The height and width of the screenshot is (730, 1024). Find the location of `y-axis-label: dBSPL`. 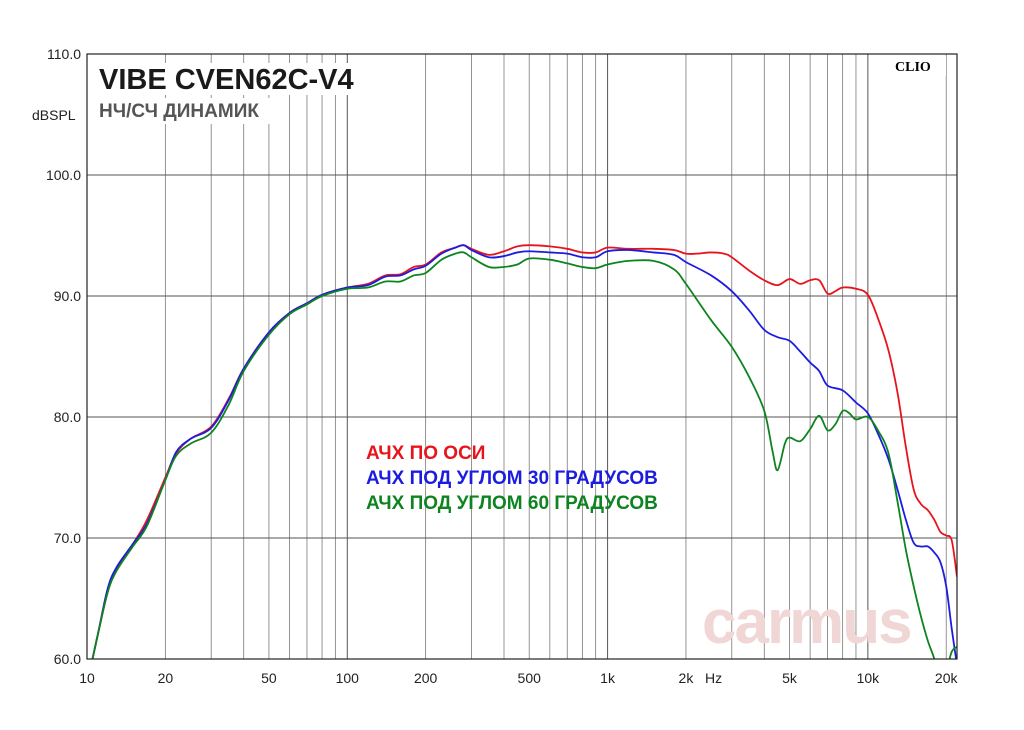

y-axis-label: dBSPL is located at coordinates (54, 115).